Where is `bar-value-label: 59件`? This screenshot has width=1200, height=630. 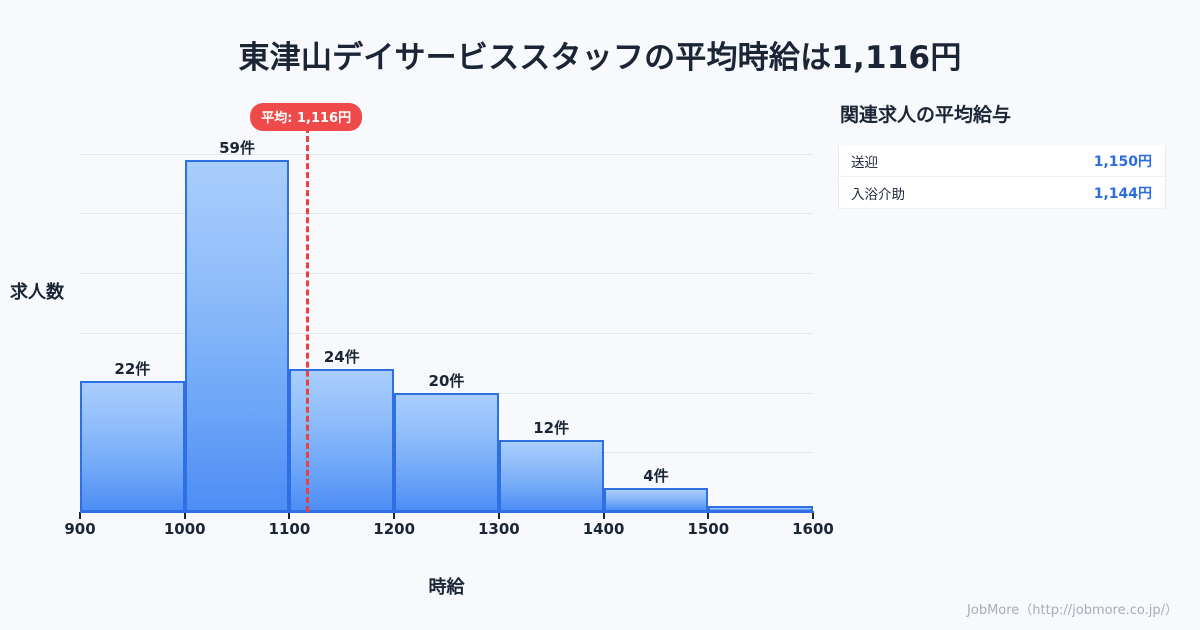 bar-value-label: 59件 is located at coordinates (237, 147).